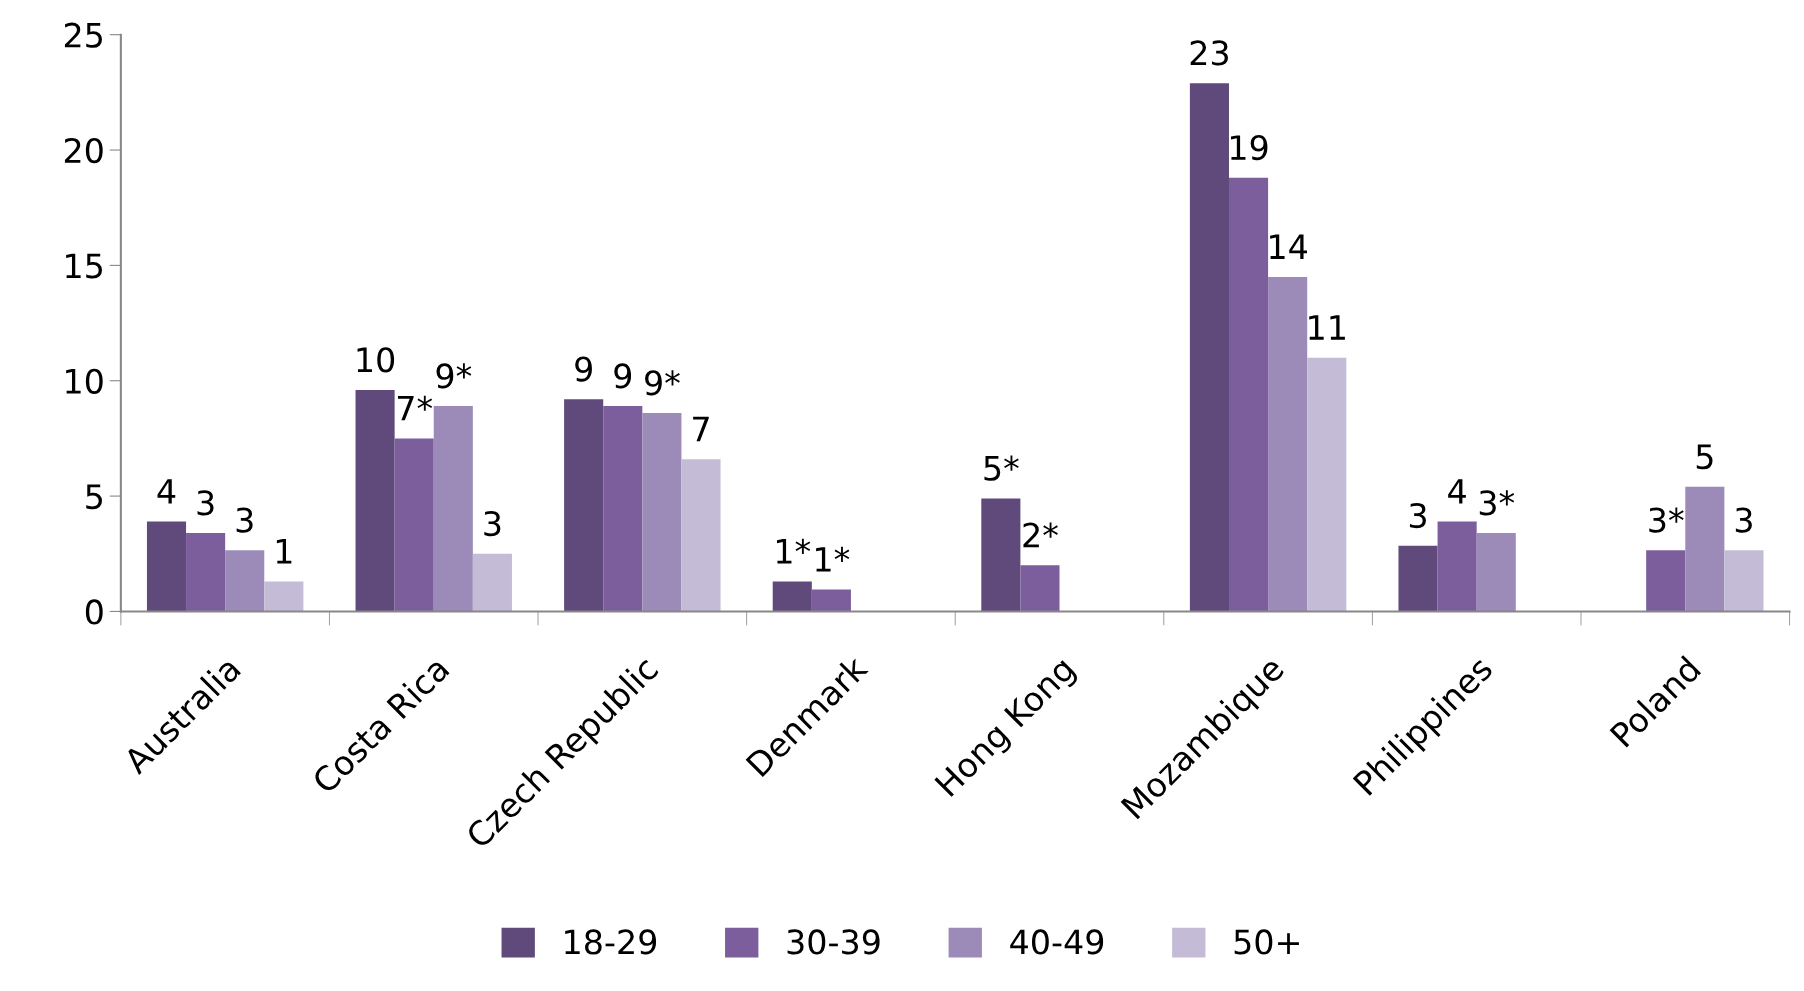 The image size is (1804, 991). What do you see at coordinates (376, 360) in the screenshot?
I see `data-label: 10` at bounding box center [376, 360].